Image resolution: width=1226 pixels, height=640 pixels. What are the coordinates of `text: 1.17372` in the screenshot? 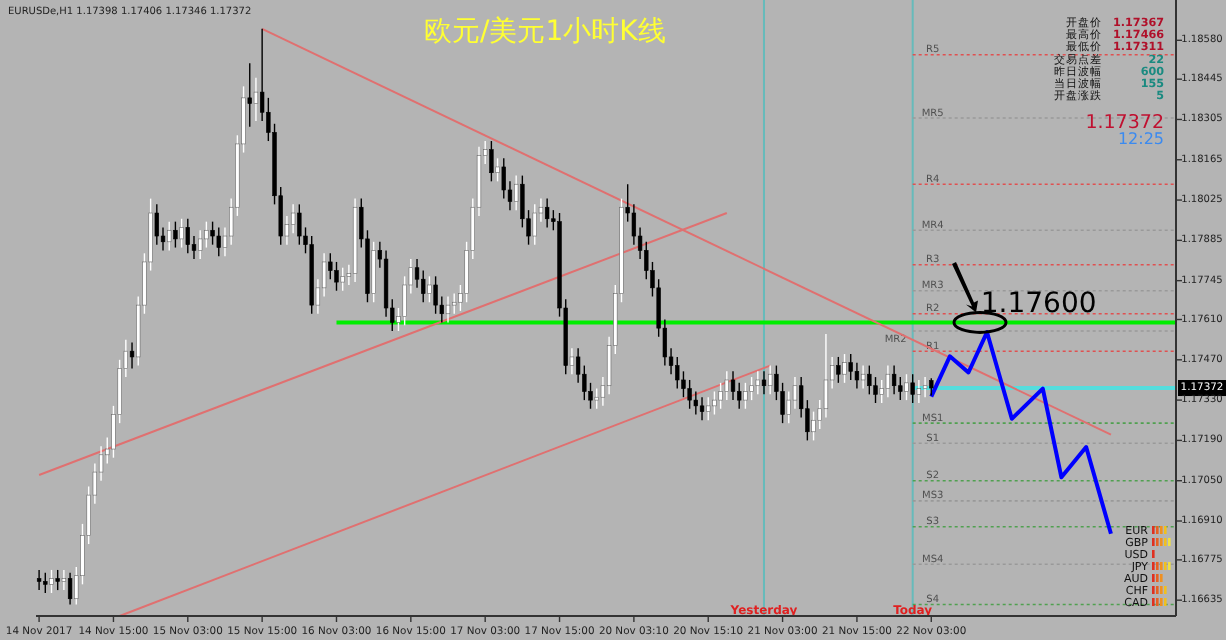 It's located at (1124, 123).